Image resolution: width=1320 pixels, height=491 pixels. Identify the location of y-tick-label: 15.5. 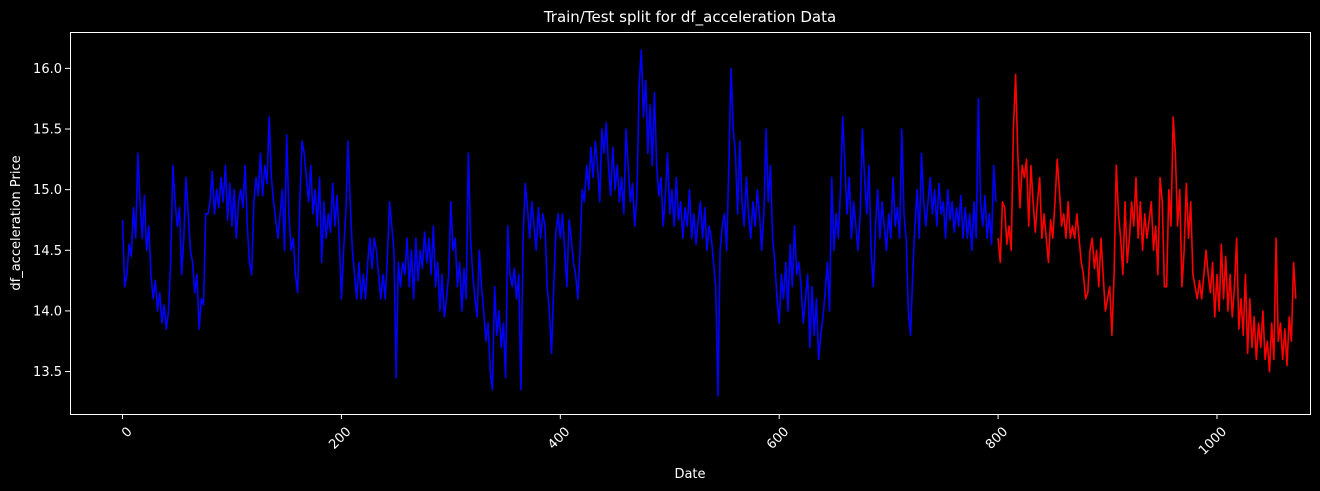
(47, 130).